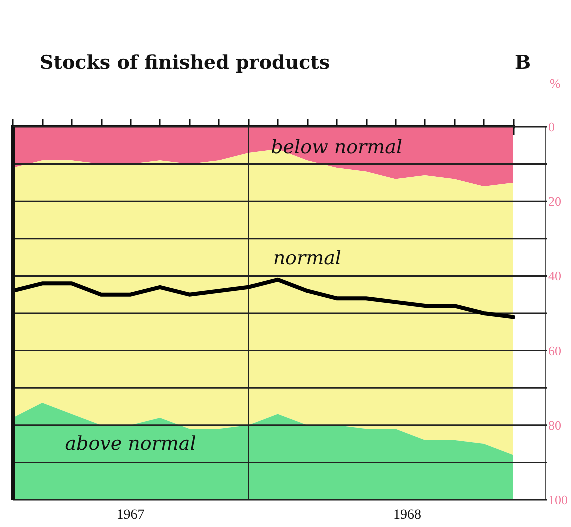 This screenshot has height=527, width=571. I want to click on y-tick-label: 100, so click(558, 500).